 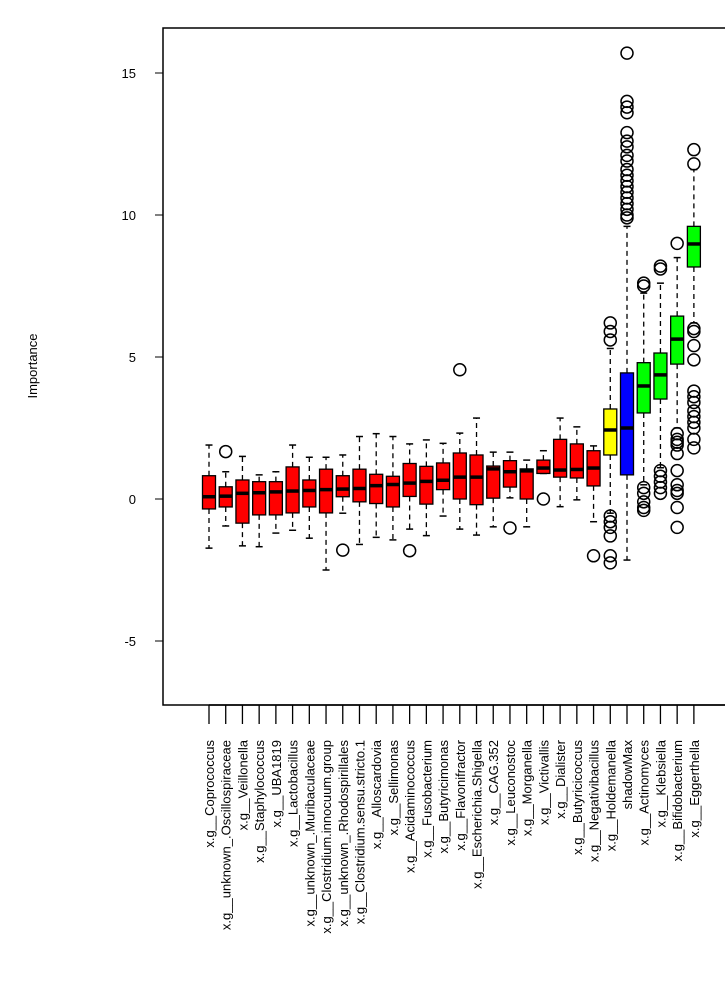 What do you see at coordinates (292, 487) in the screenshot?
I see `box-x-g-lactobacillus` at bounding box center [292, 487].